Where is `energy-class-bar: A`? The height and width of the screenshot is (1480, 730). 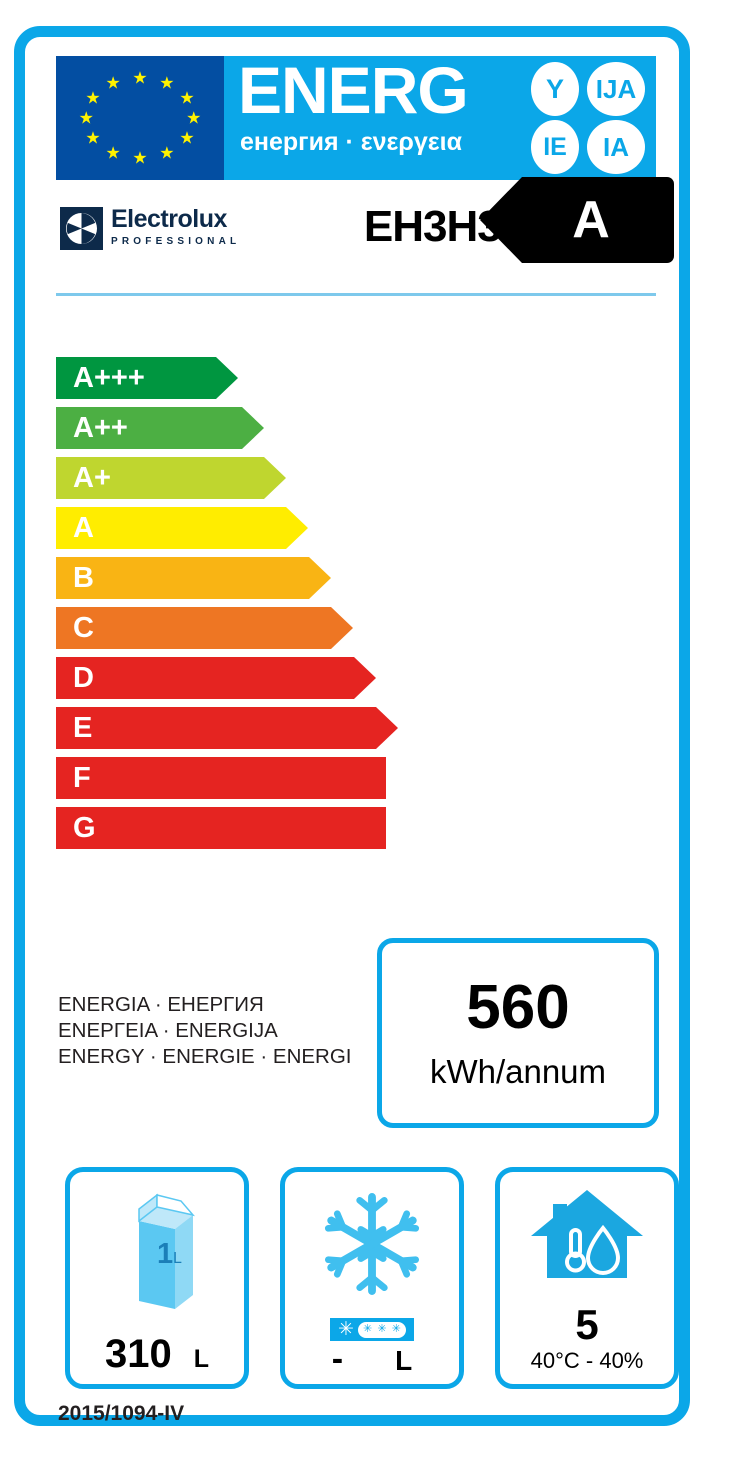 energy-class-bar: A is located at coordinates (182, 528).